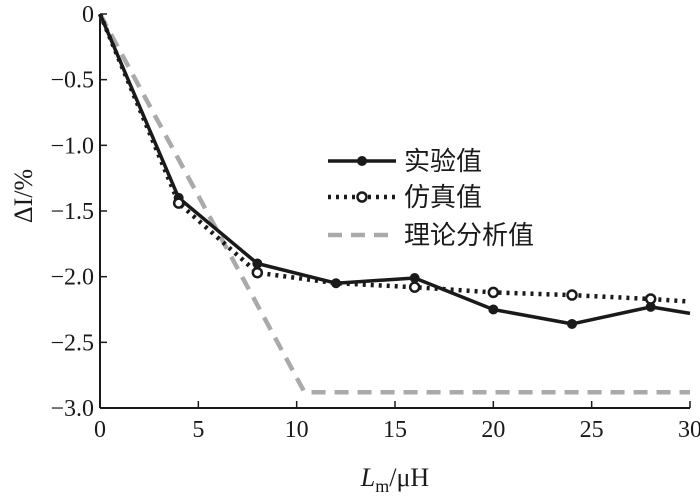 The width and height of the screenshot is (700, 496). What do you see at coordinates (198, 430) in the screenshot?
I see `x-tick-label: 5` at bounding box center [198, 430].